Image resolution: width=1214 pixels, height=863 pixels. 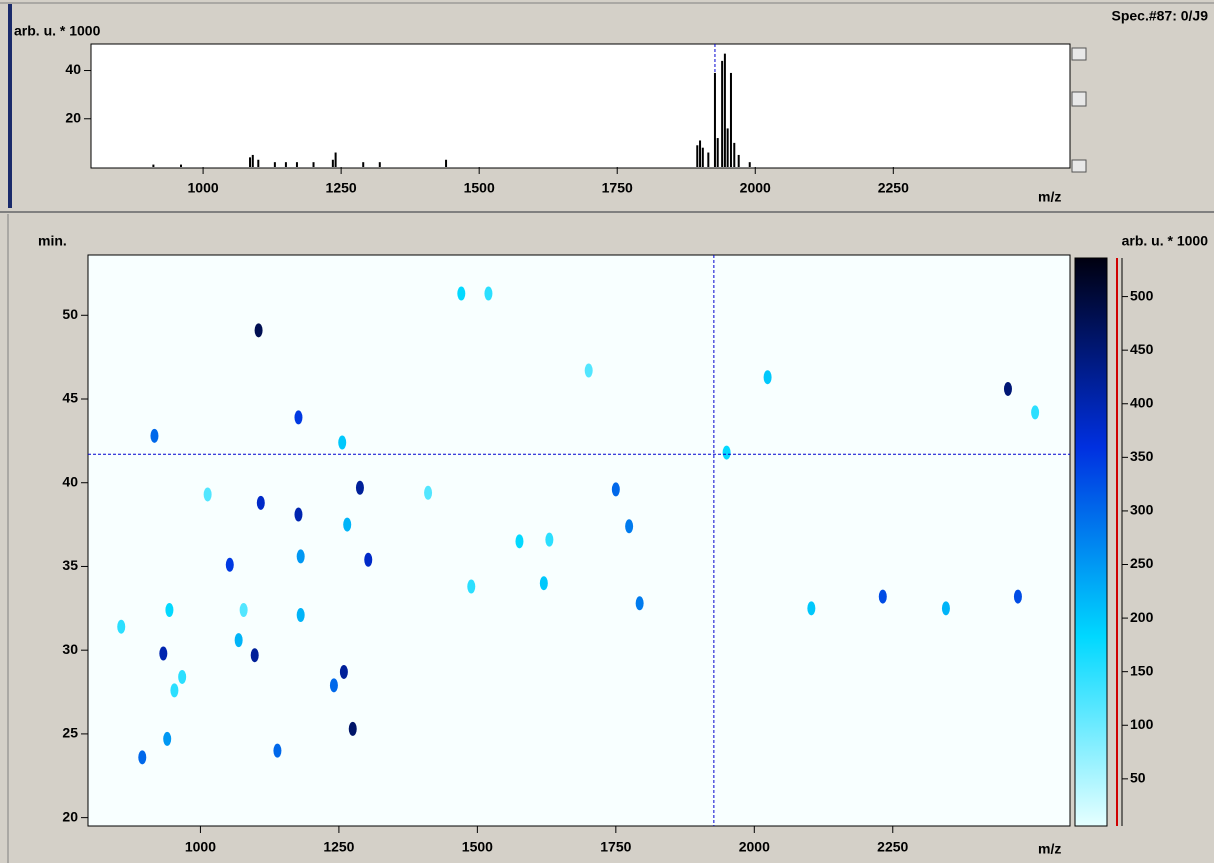 I want to click on colorbar-tick-label: 100, so click(x=1142, y=724).